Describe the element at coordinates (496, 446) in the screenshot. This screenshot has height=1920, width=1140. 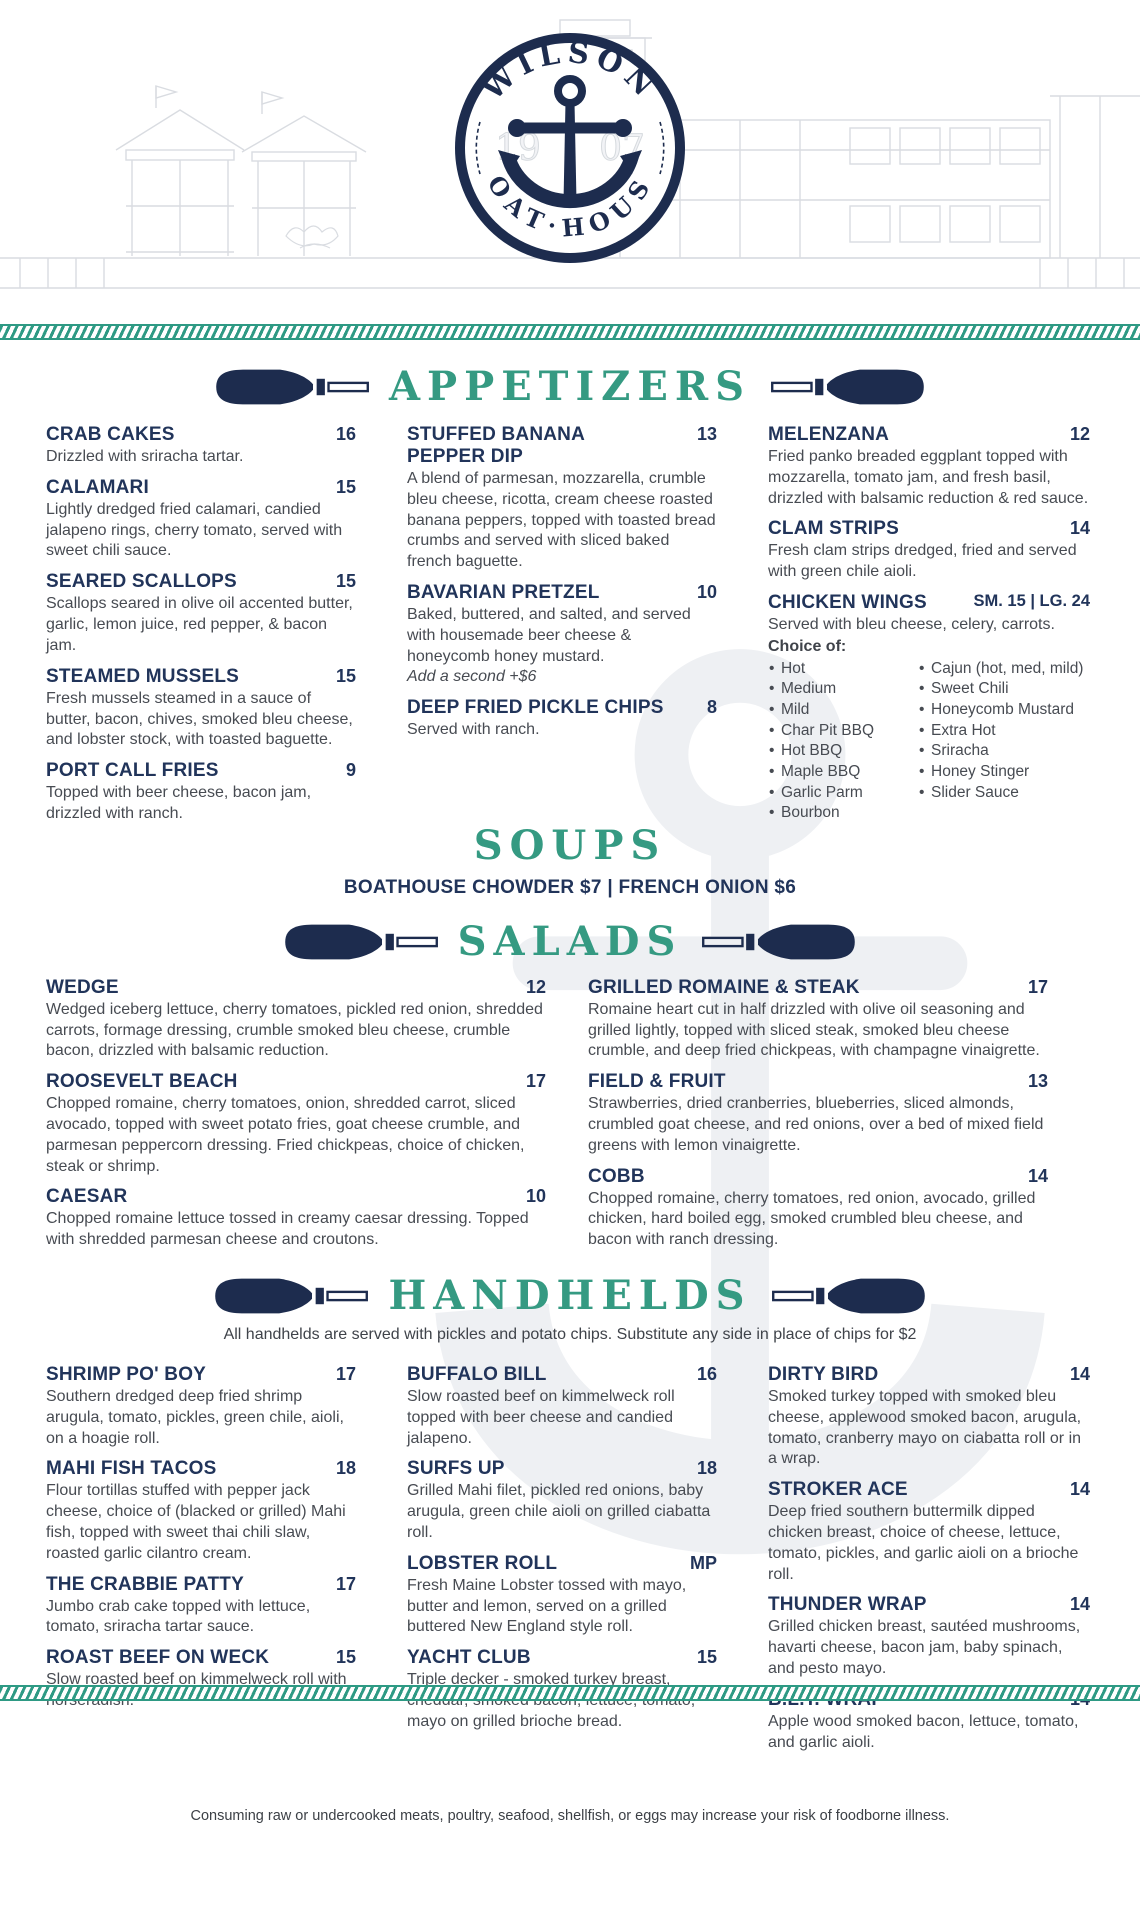
I see `item-name: STUFFED BANANA PEPPER DIP` at that location.